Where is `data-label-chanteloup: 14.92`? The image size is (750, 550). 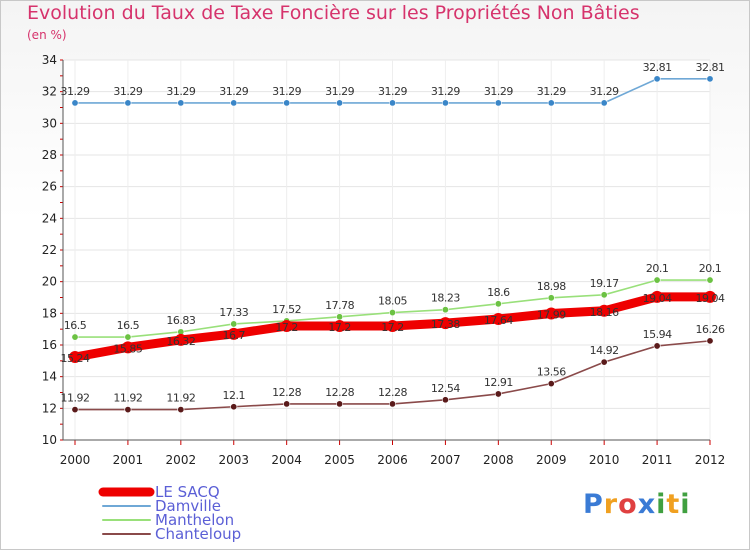 data-label-chanteloup: 14.92 is located at coordinates (604, 350).